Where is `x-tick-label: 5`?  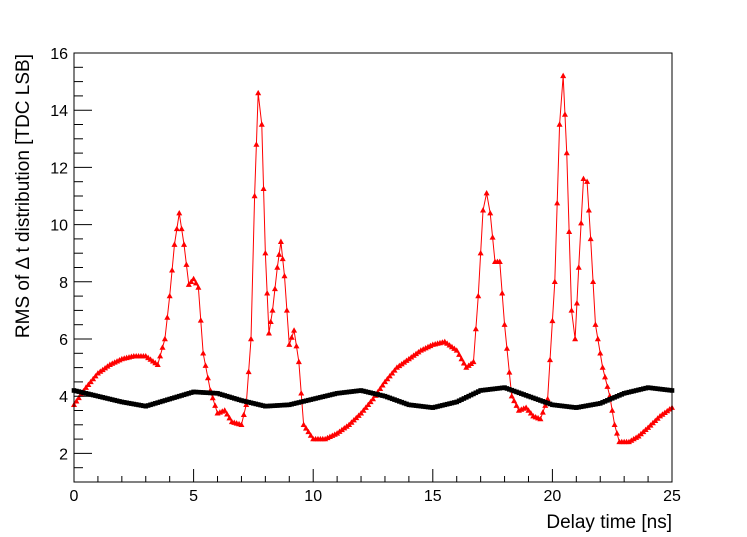
x-tick-label: 5 is located at coordinates (193, 496).